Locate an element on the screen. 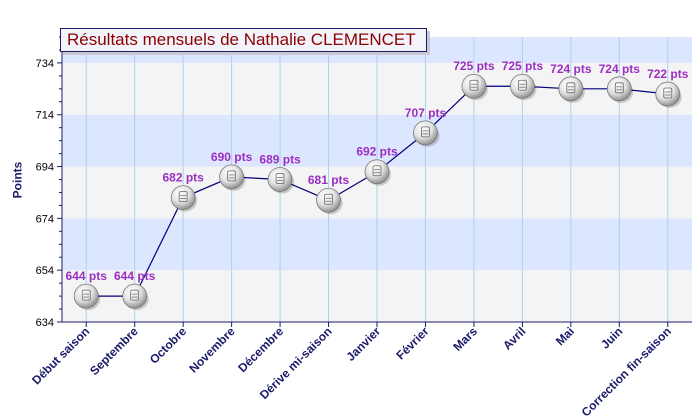 The height and width of the screenshot is (420, 700). y-tick-label: 634 is located at coordinates (45, 323).